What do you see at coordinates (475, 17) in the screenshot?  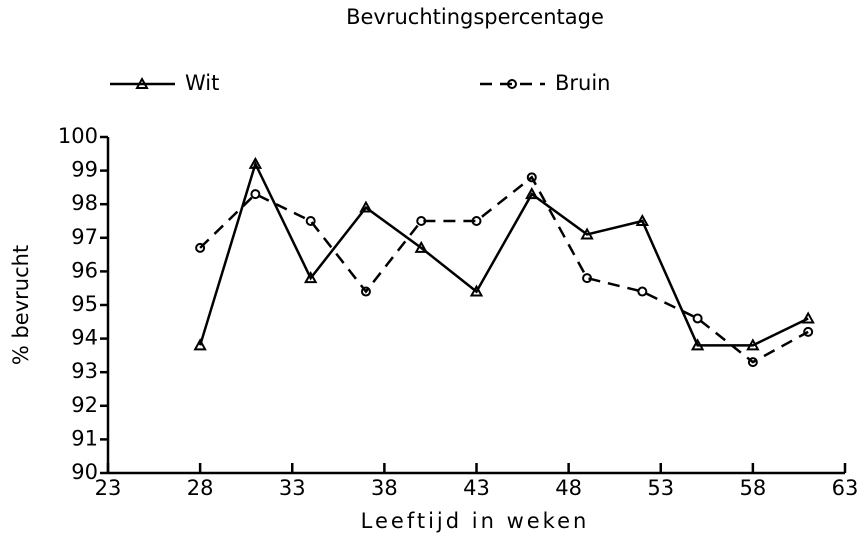 I see `chart-title: Bevruchtingspercentage` at bounding box center [475, 17].